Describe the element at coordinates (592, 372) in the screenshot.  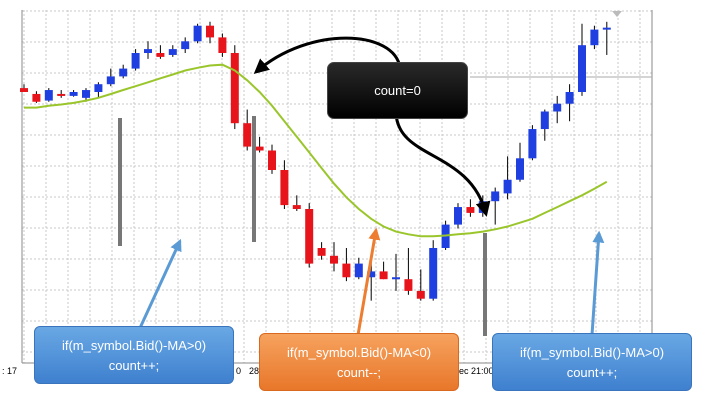
I see `callout-right-line2: count++;` at that location.